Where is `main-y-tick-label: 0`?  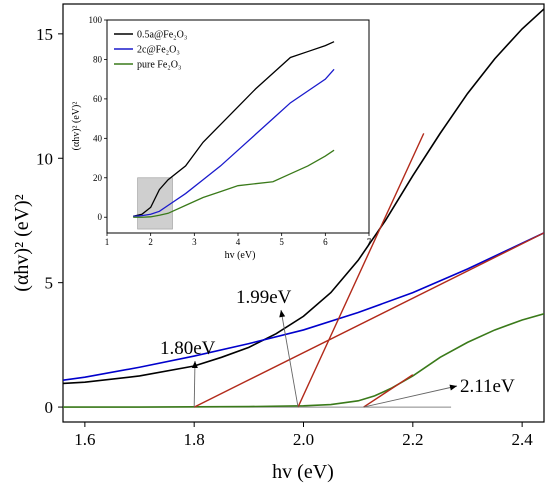 main-y-tick-label: 0 is located at coordinates (49, 407).